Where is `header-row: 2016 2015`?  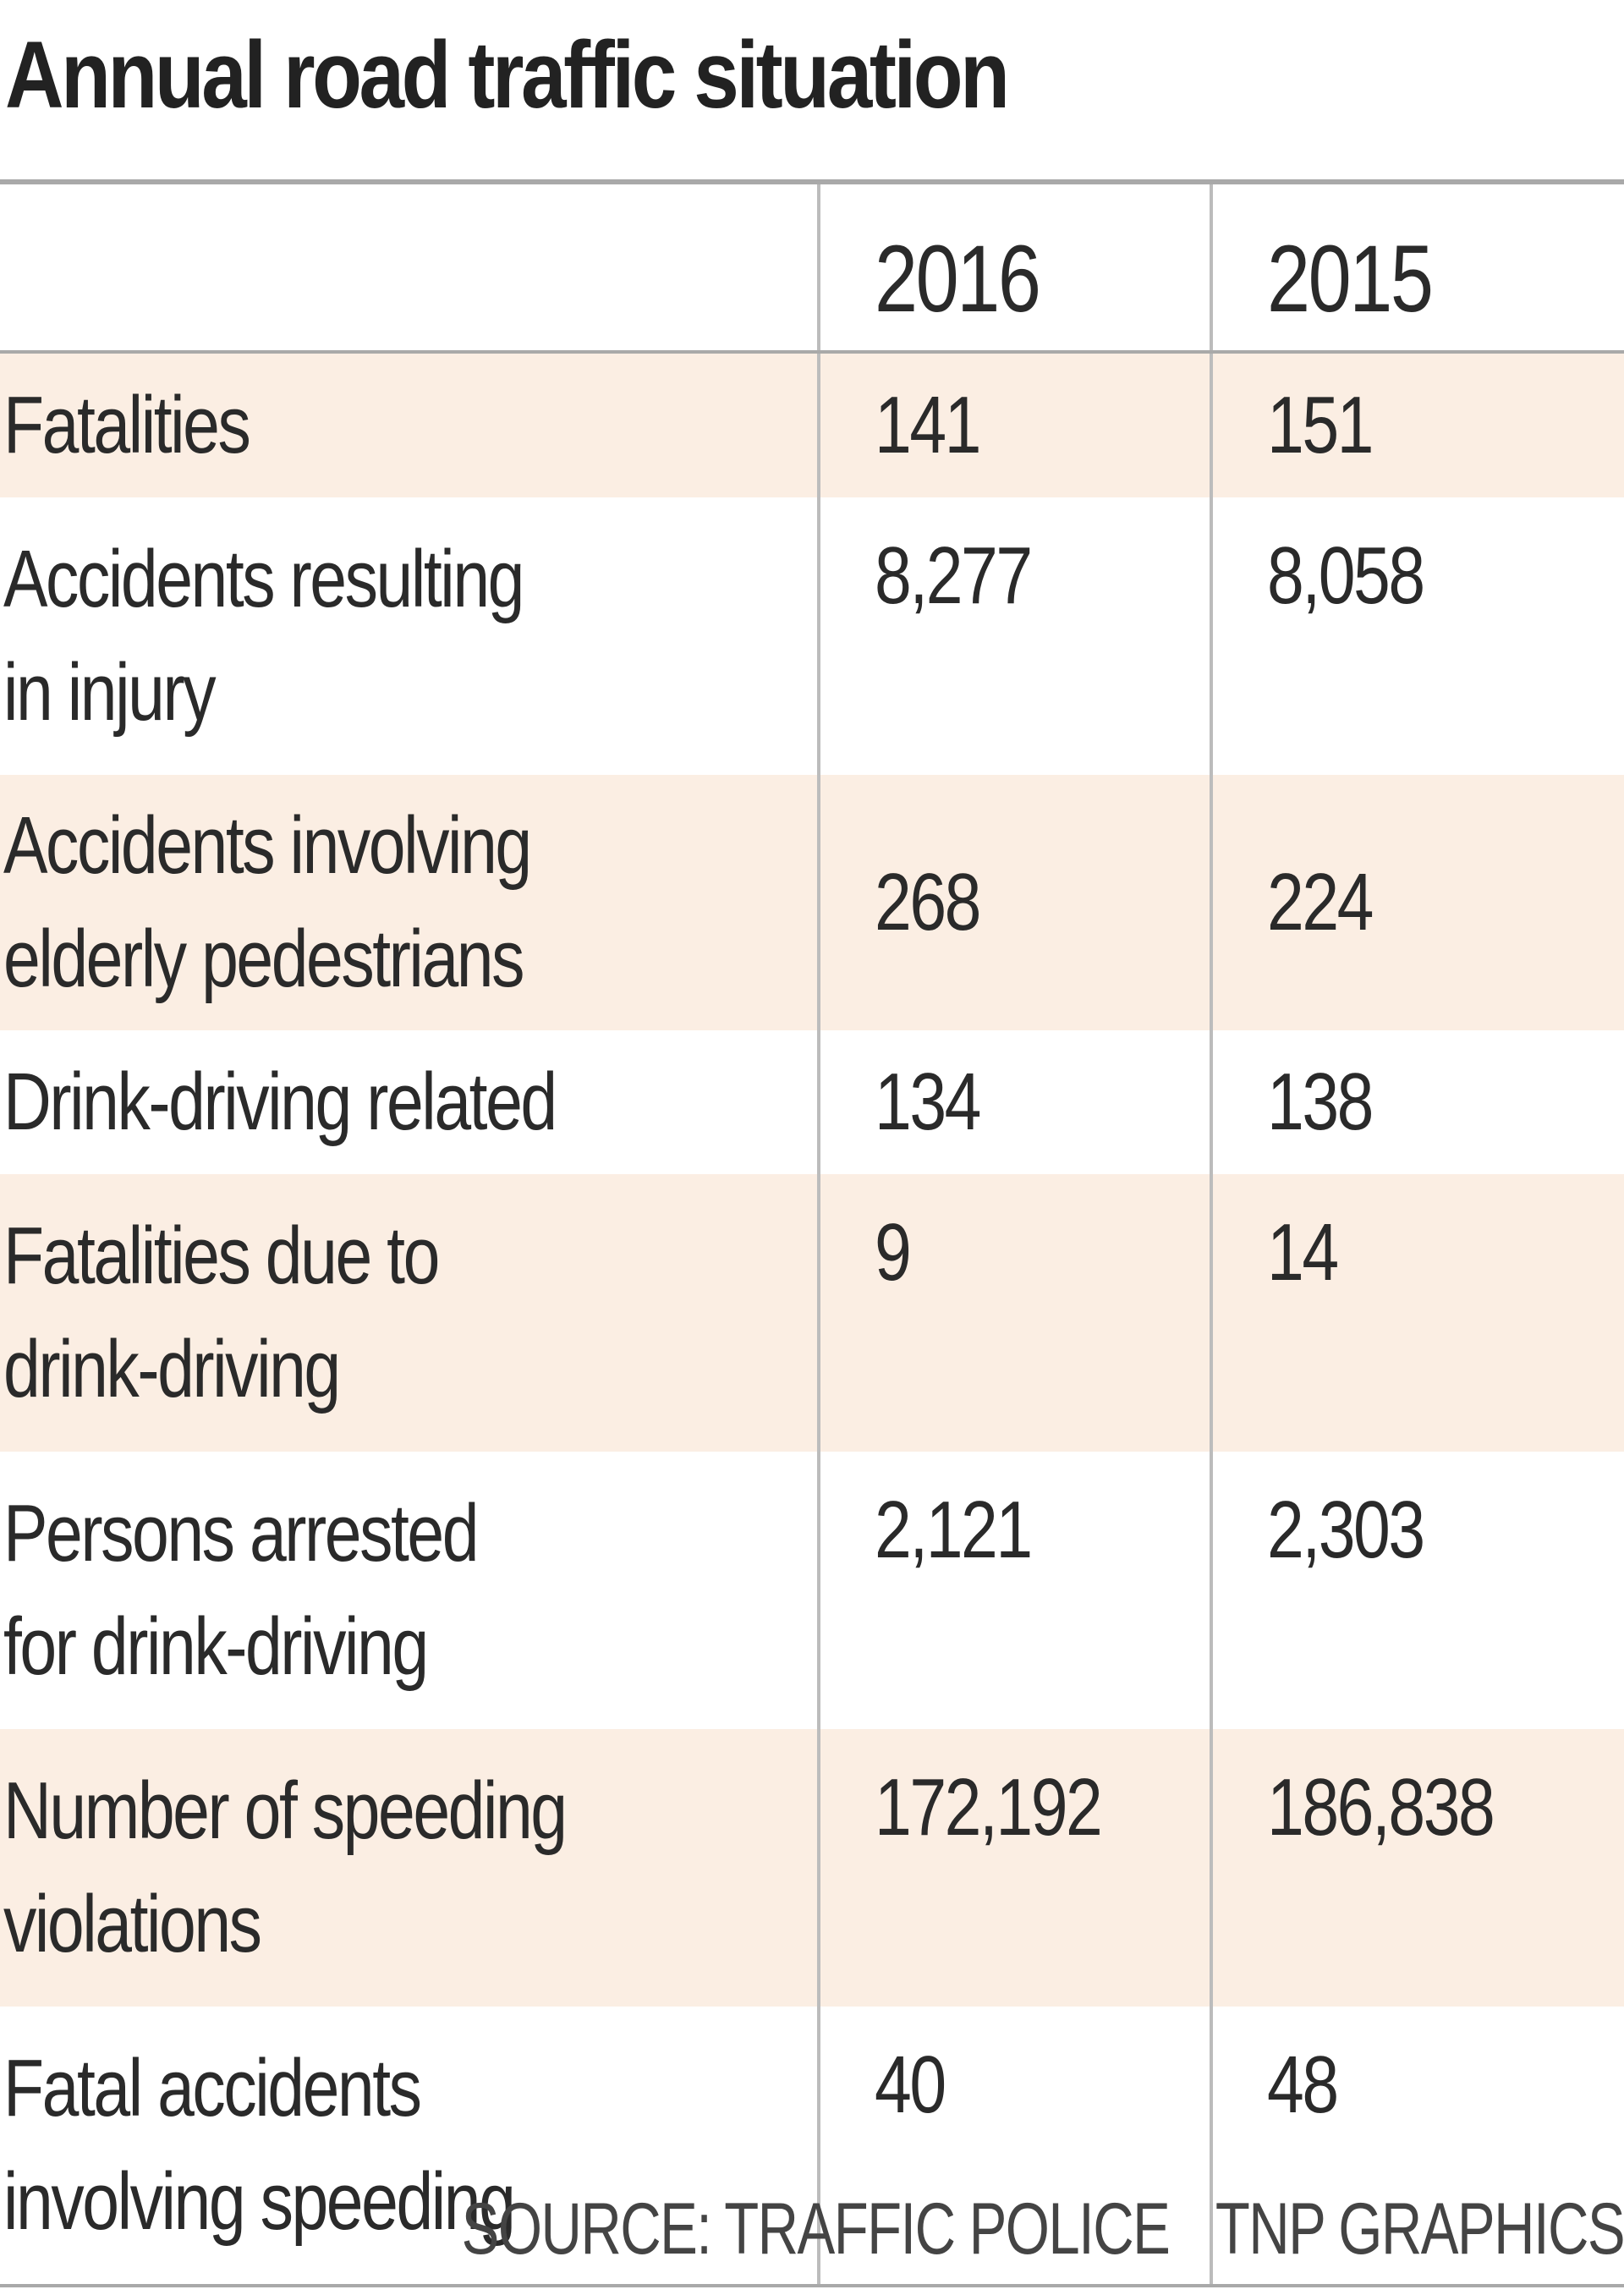
header-row: 2016 2015 is located at coordinates (812, 269).